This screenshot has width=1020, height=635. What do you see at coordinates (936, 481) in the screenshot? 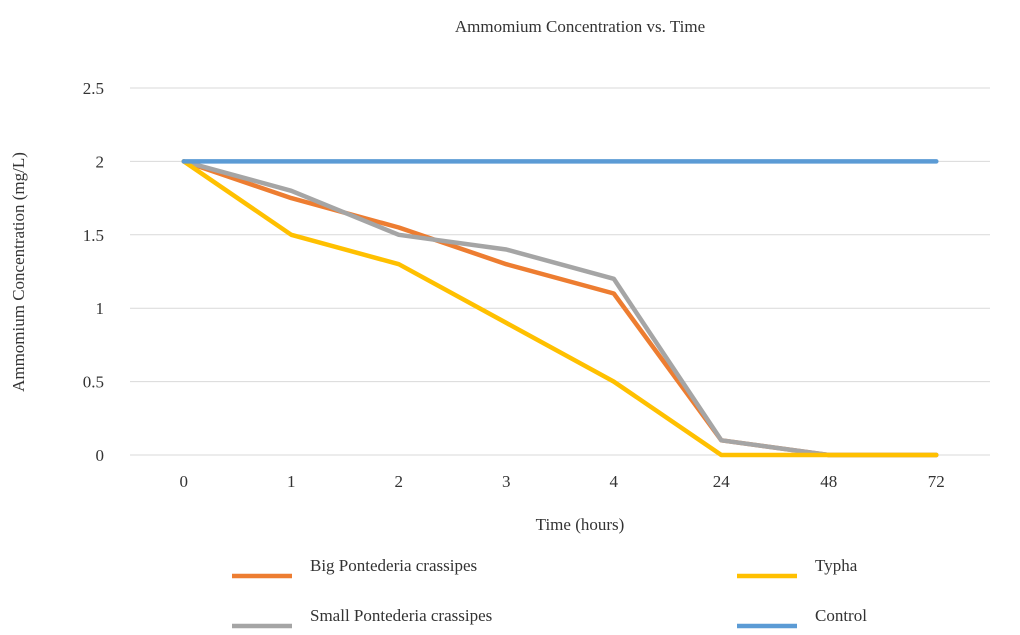
I see `x-tick-label: 72` at bounding box center [936, 481].